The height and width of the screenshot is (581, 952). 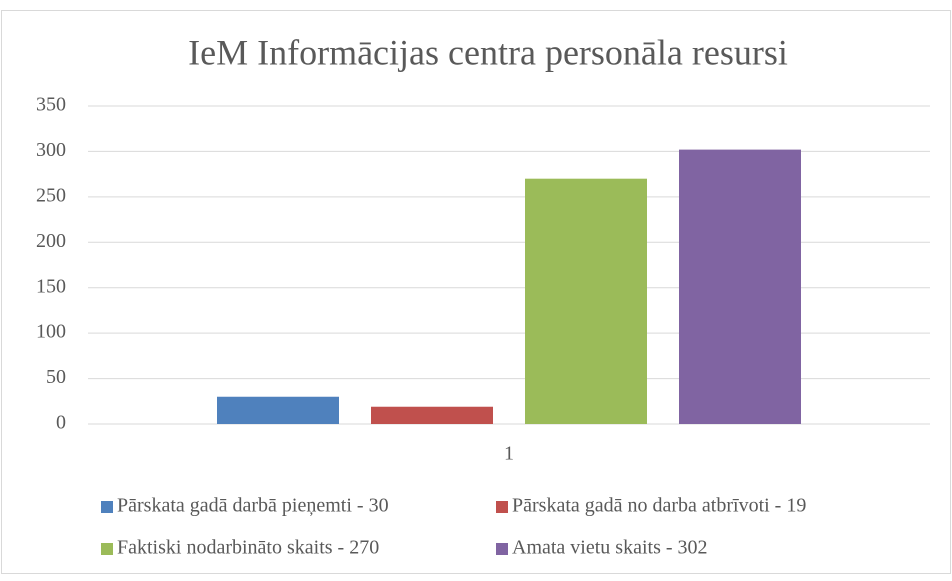 What do you see at coordinates (61, 423) in the screenshot?
I see `y-tick-label: 0` at bounding box center [61, 423].